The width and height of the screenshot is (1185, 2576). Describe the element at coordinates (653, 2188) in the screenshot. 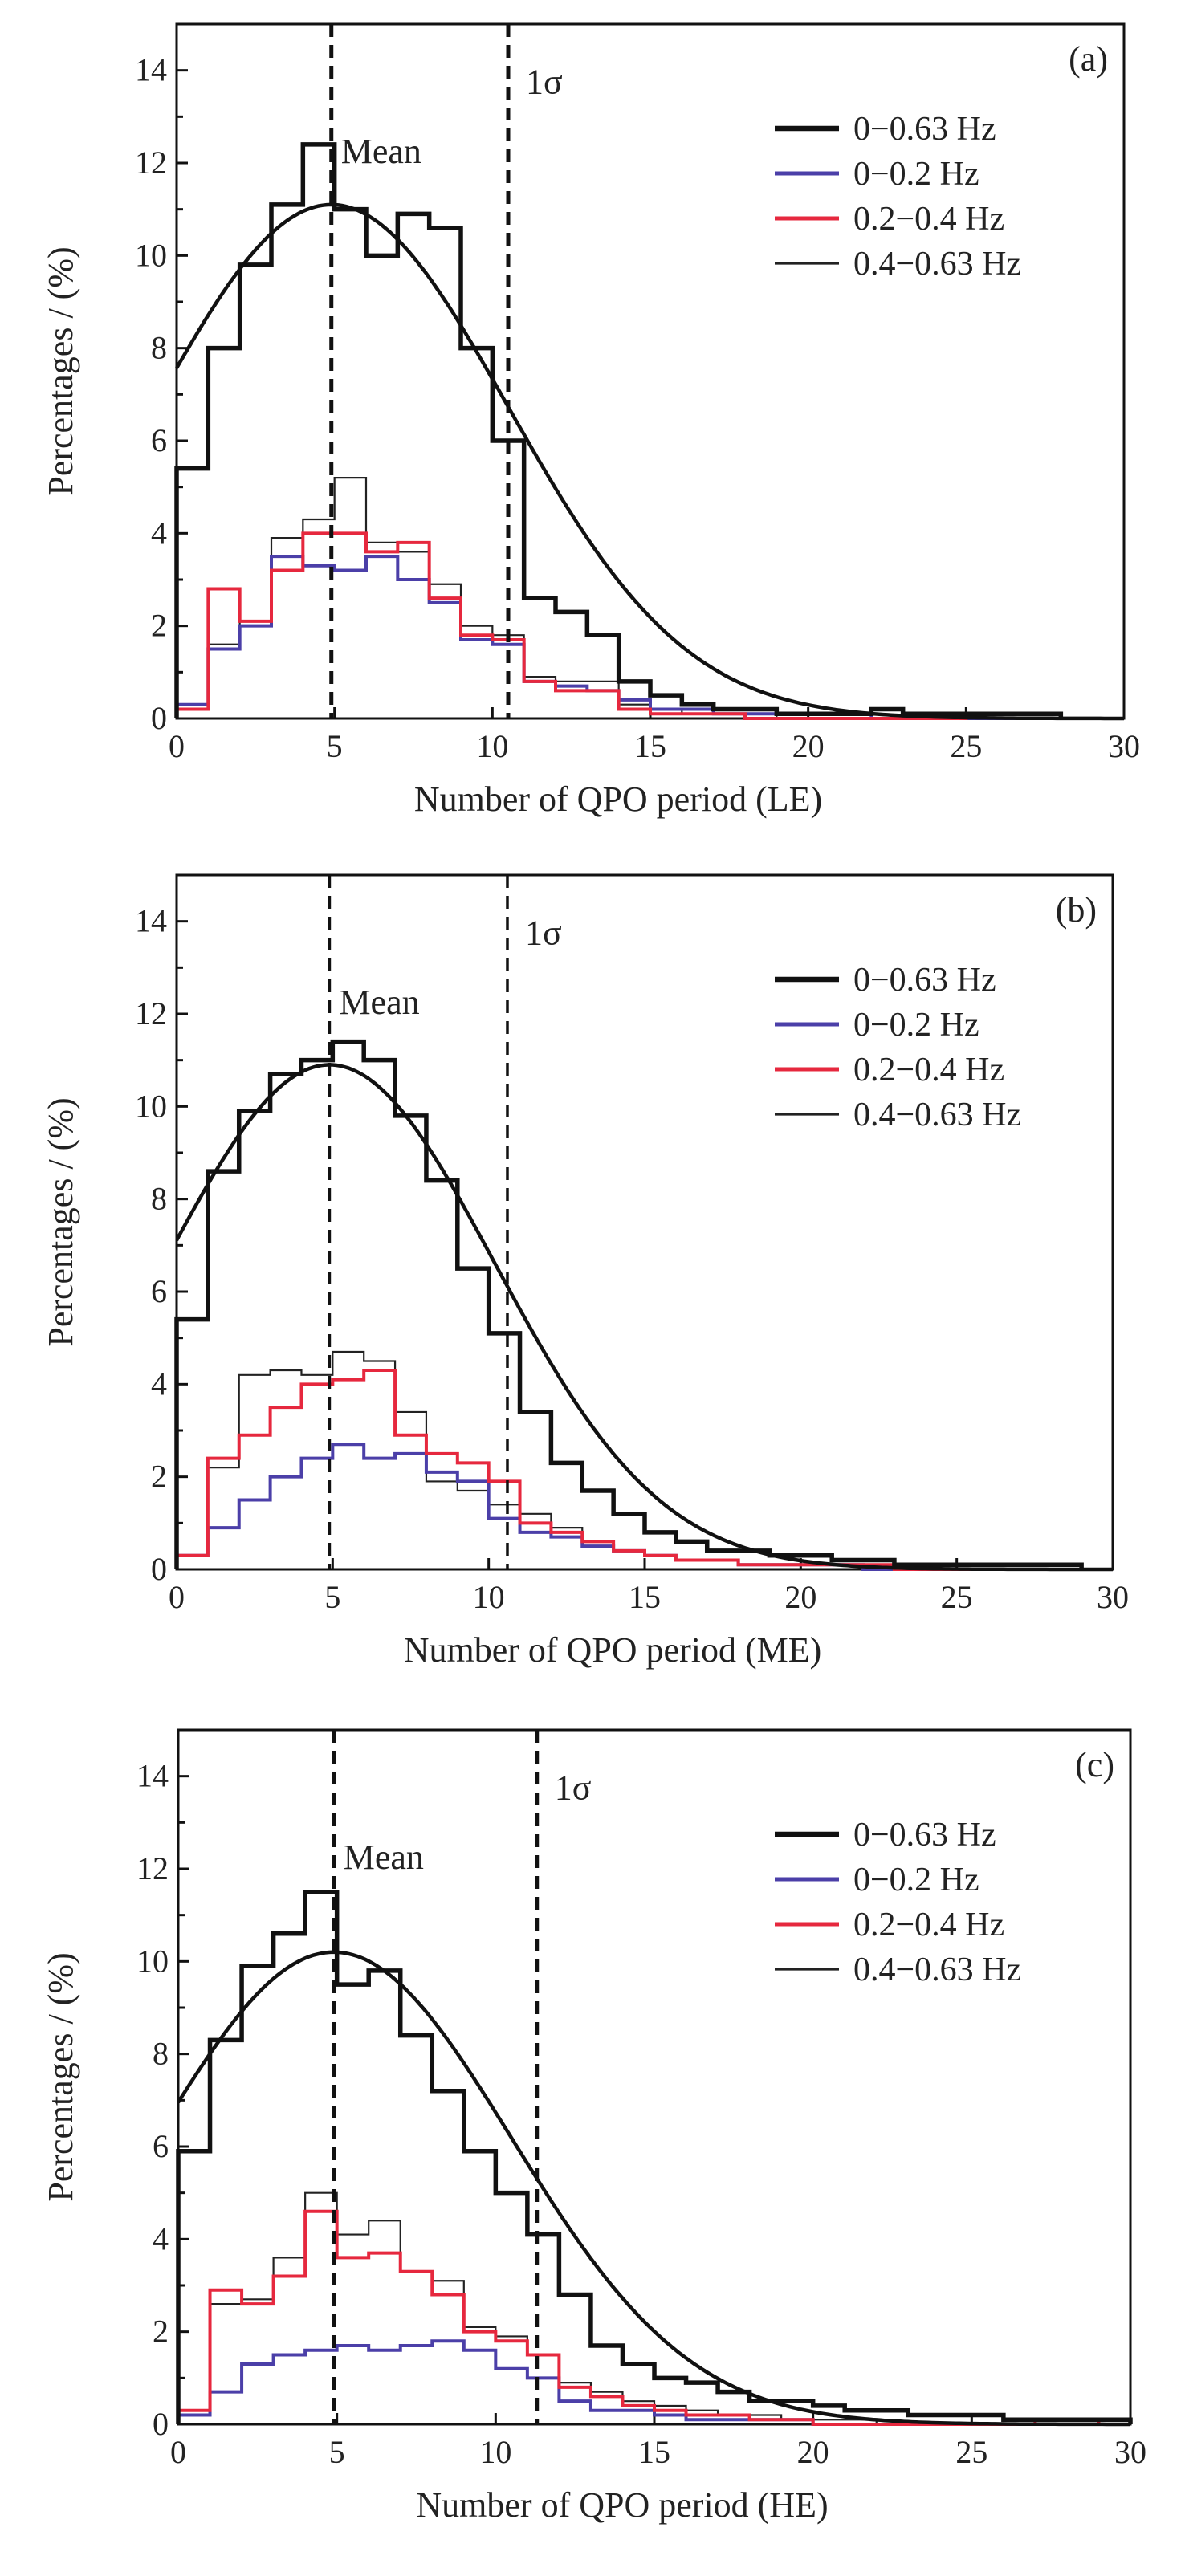

I see `gaussian-fit-curve` at that location.